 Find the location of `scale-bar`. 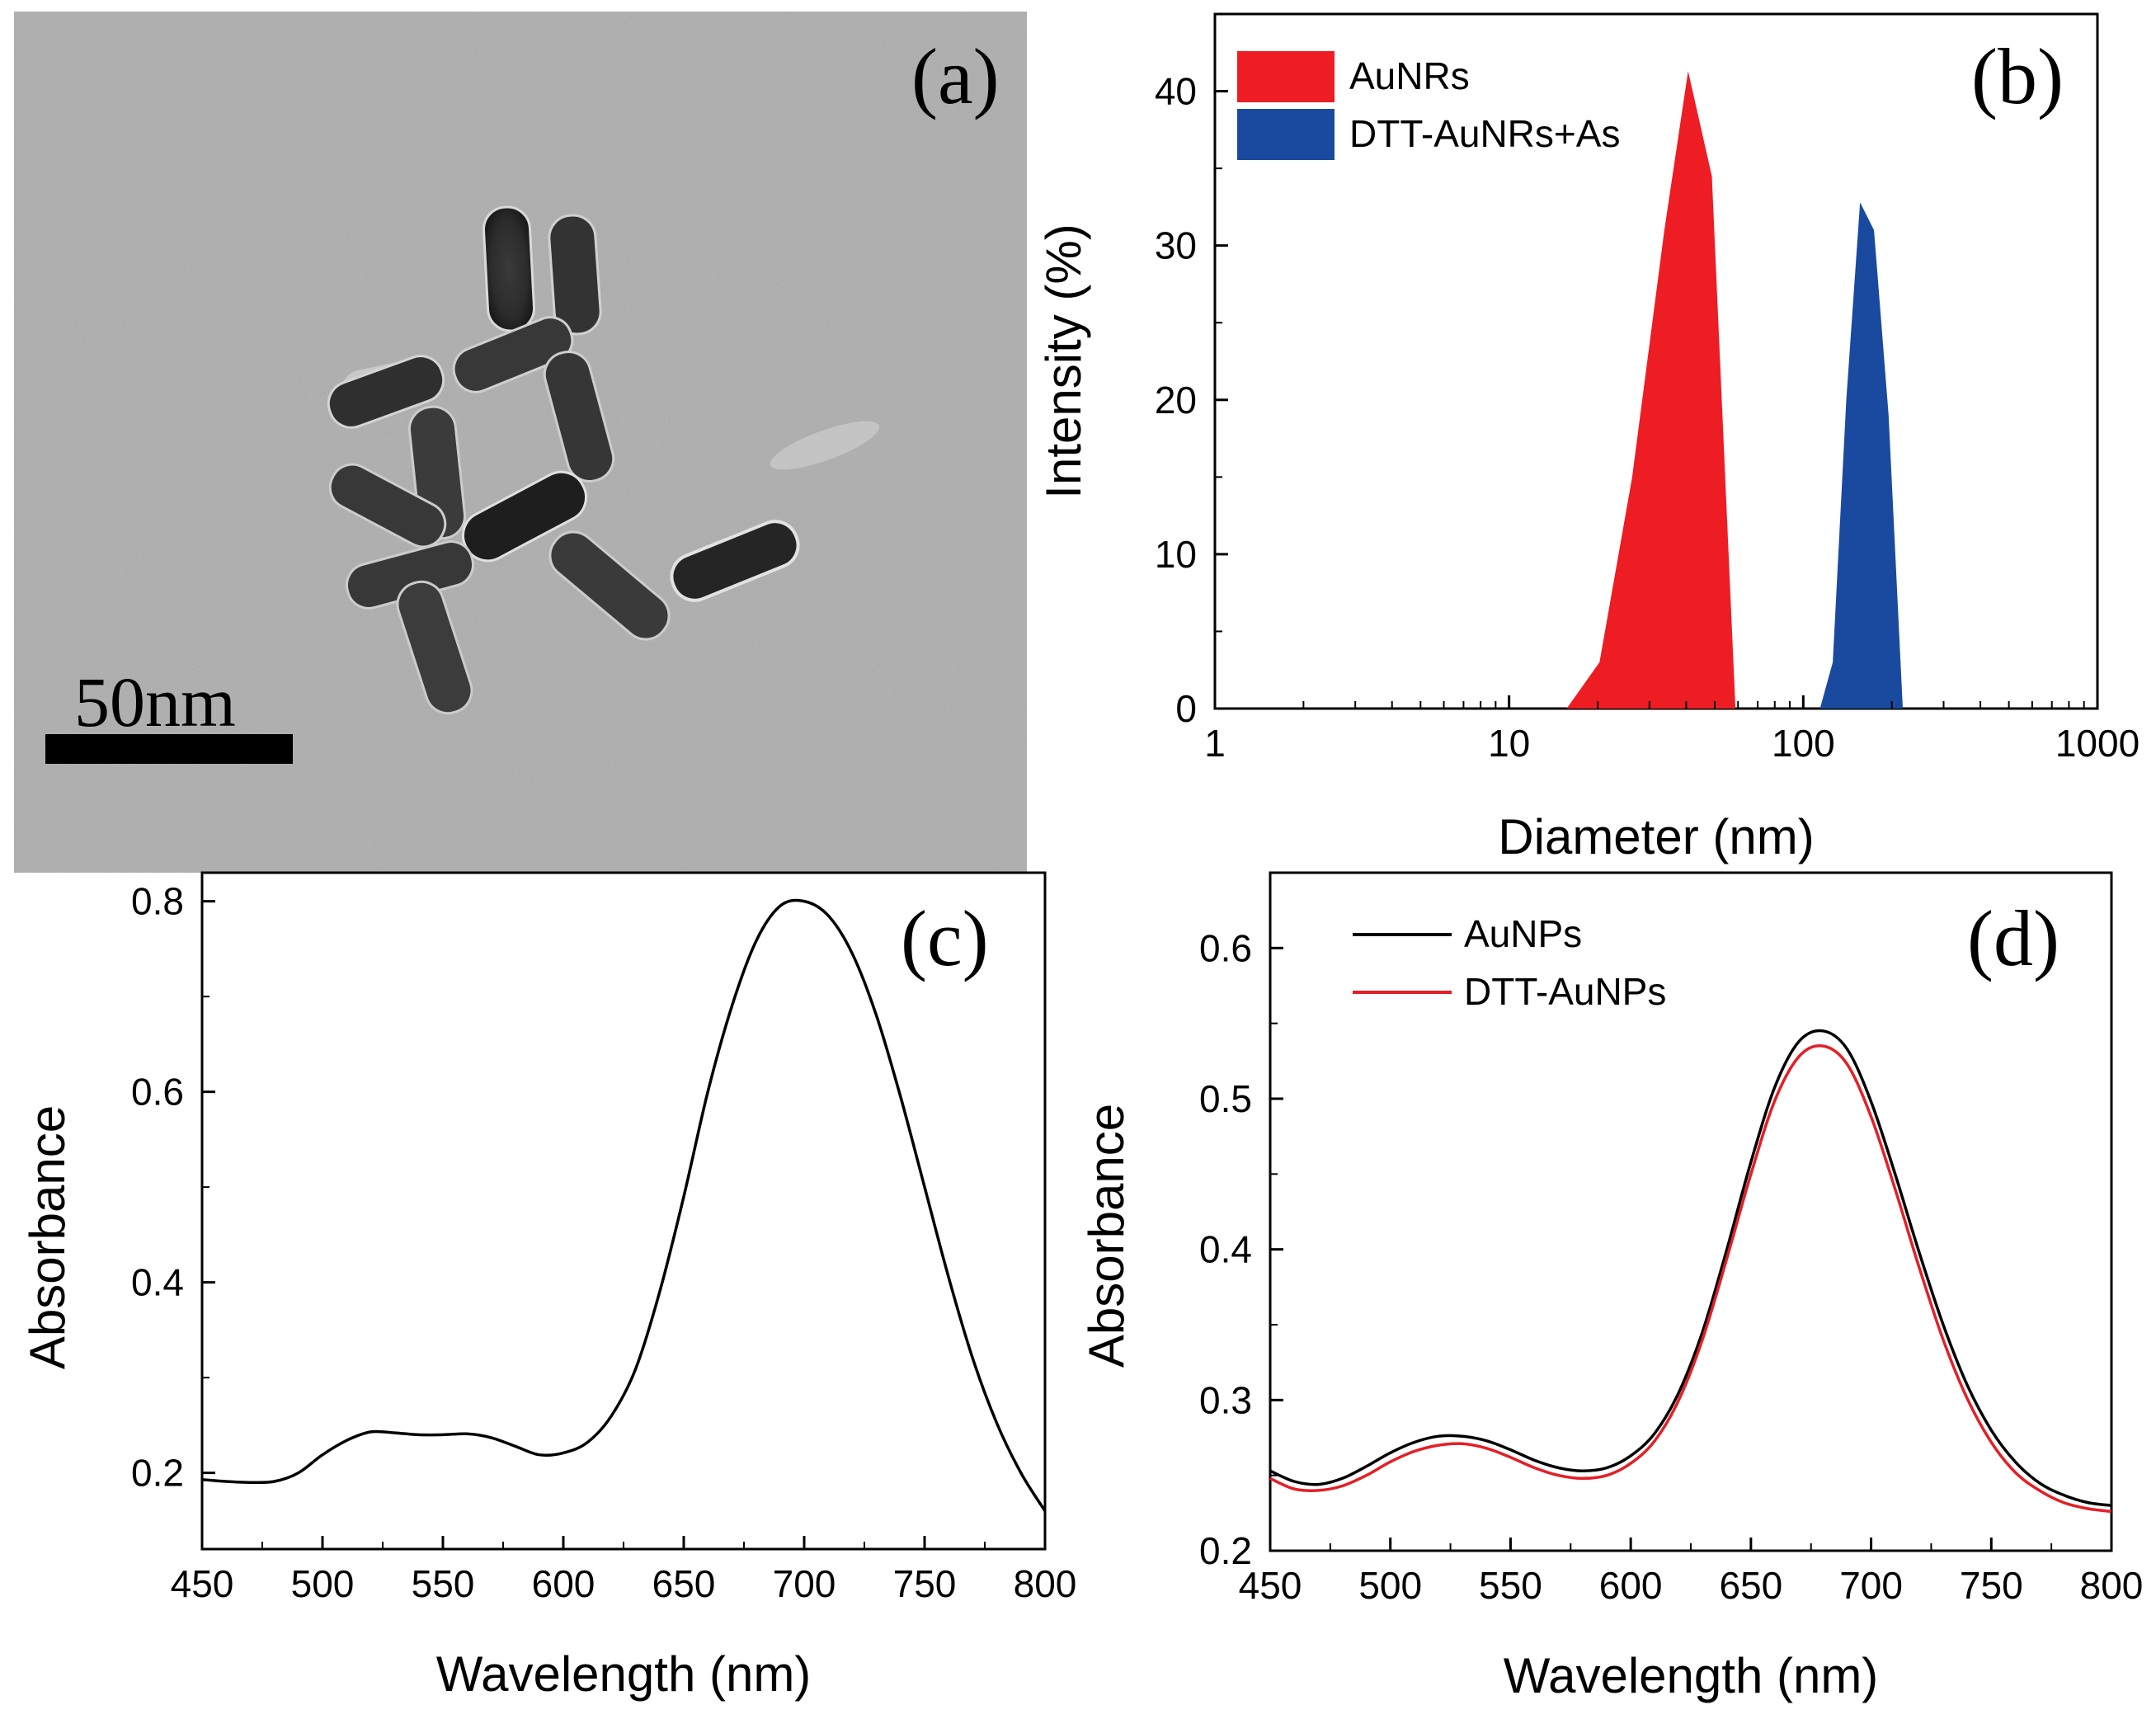

scale-bar is located at coordinates (169, 749).